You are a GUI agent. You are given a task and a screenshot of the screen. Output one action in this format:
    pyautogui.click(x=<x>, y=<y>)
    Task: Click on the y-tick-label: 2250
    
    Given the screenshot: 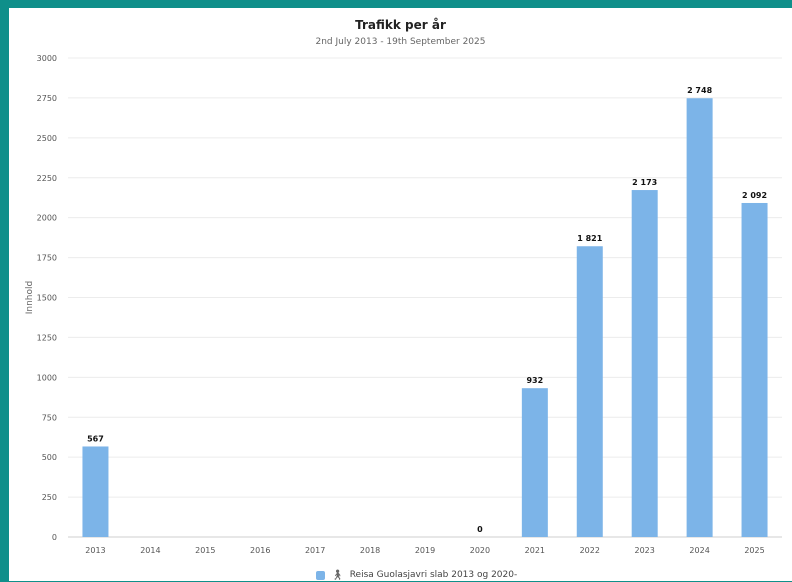 What is the action you would take?
    pyautogui.click(x=47, y=178)
    